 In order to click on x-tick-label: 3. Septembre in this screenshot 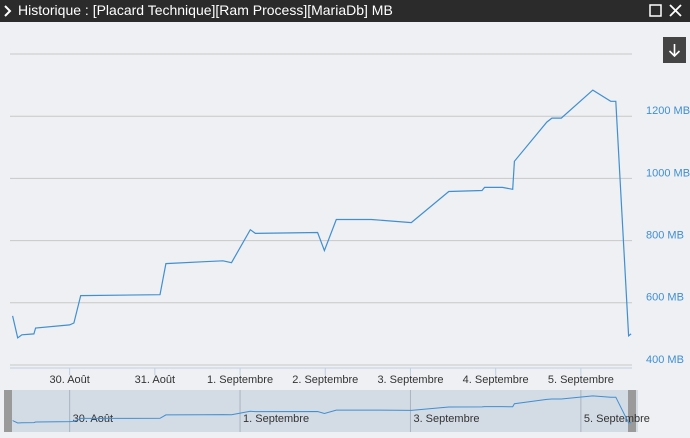, I will do `click(410, 380)`.